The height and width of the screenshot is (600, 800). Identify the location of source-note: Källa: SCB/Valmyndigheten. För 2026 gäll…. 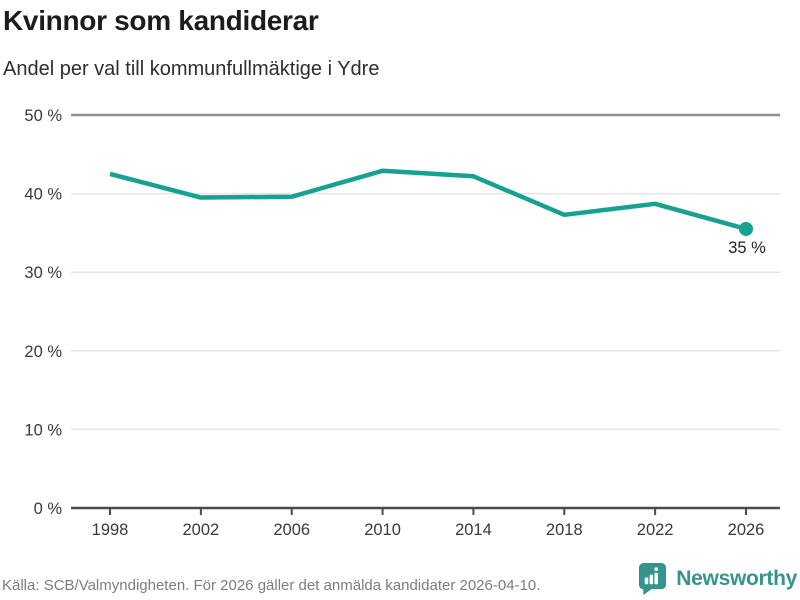
(271, 585).